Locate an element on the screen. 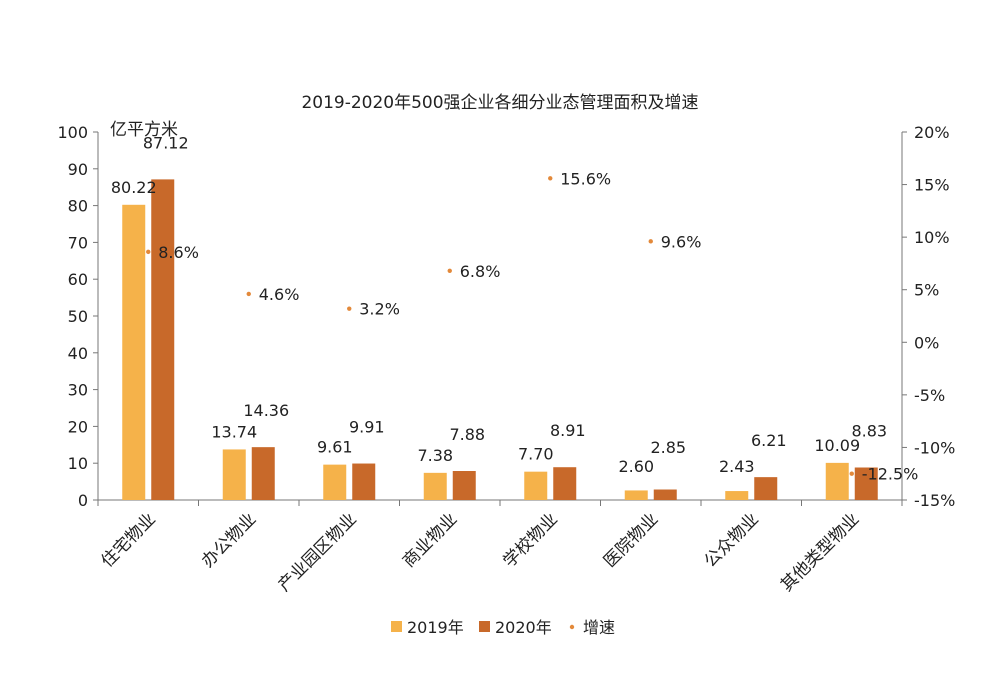 This screenshot has height=692, width=1000. y-left-tick-label: 80 is located at coordinates (78, 206).